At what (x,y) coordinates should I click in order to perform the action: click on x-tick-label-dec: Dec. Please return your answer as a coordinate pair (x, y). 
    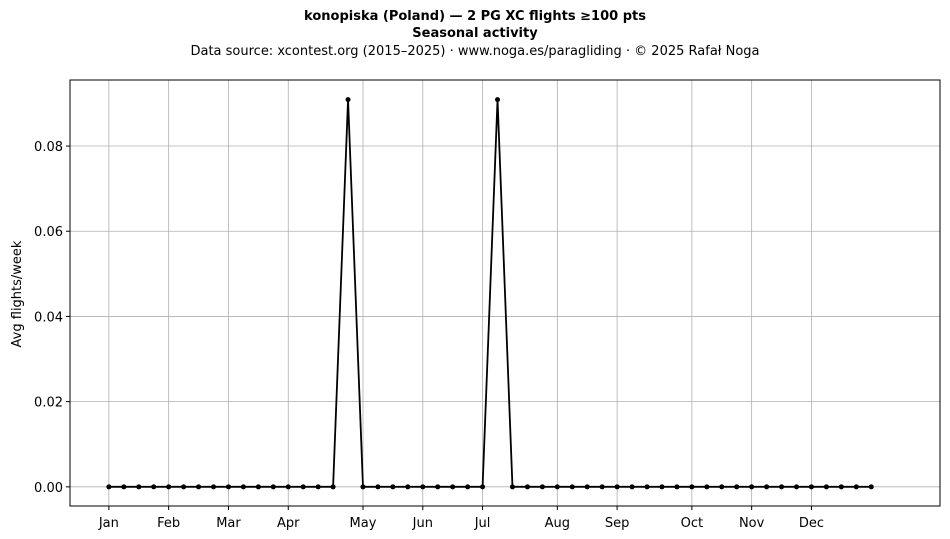
    Looking at the image, I should click on (811, 523).